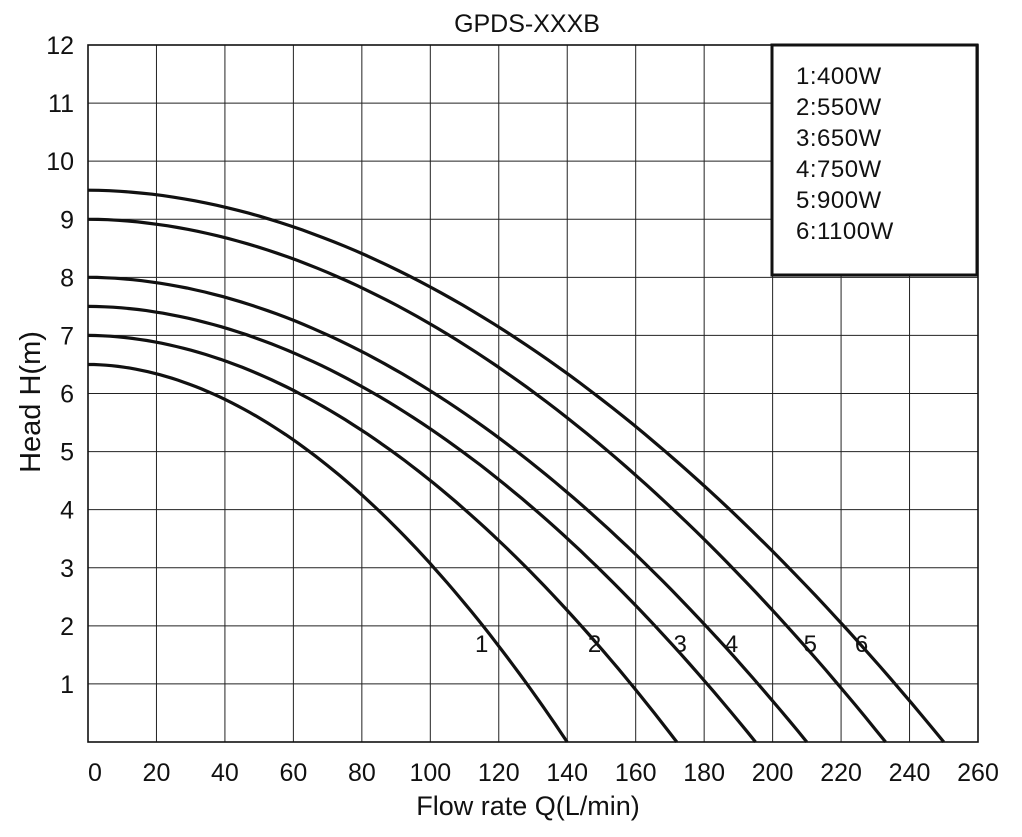 Image resolution: width=1022 pixels, height=837 pixels. I want to click on legend-item: 6:1100W, so click(845, 231).